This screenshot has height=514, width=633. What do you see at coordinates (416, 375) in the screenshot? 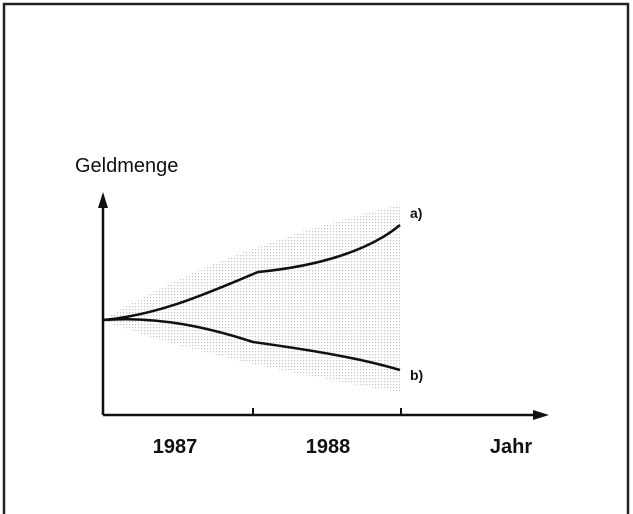
I see `curve-label: b)` at bounding box center [416, 375].